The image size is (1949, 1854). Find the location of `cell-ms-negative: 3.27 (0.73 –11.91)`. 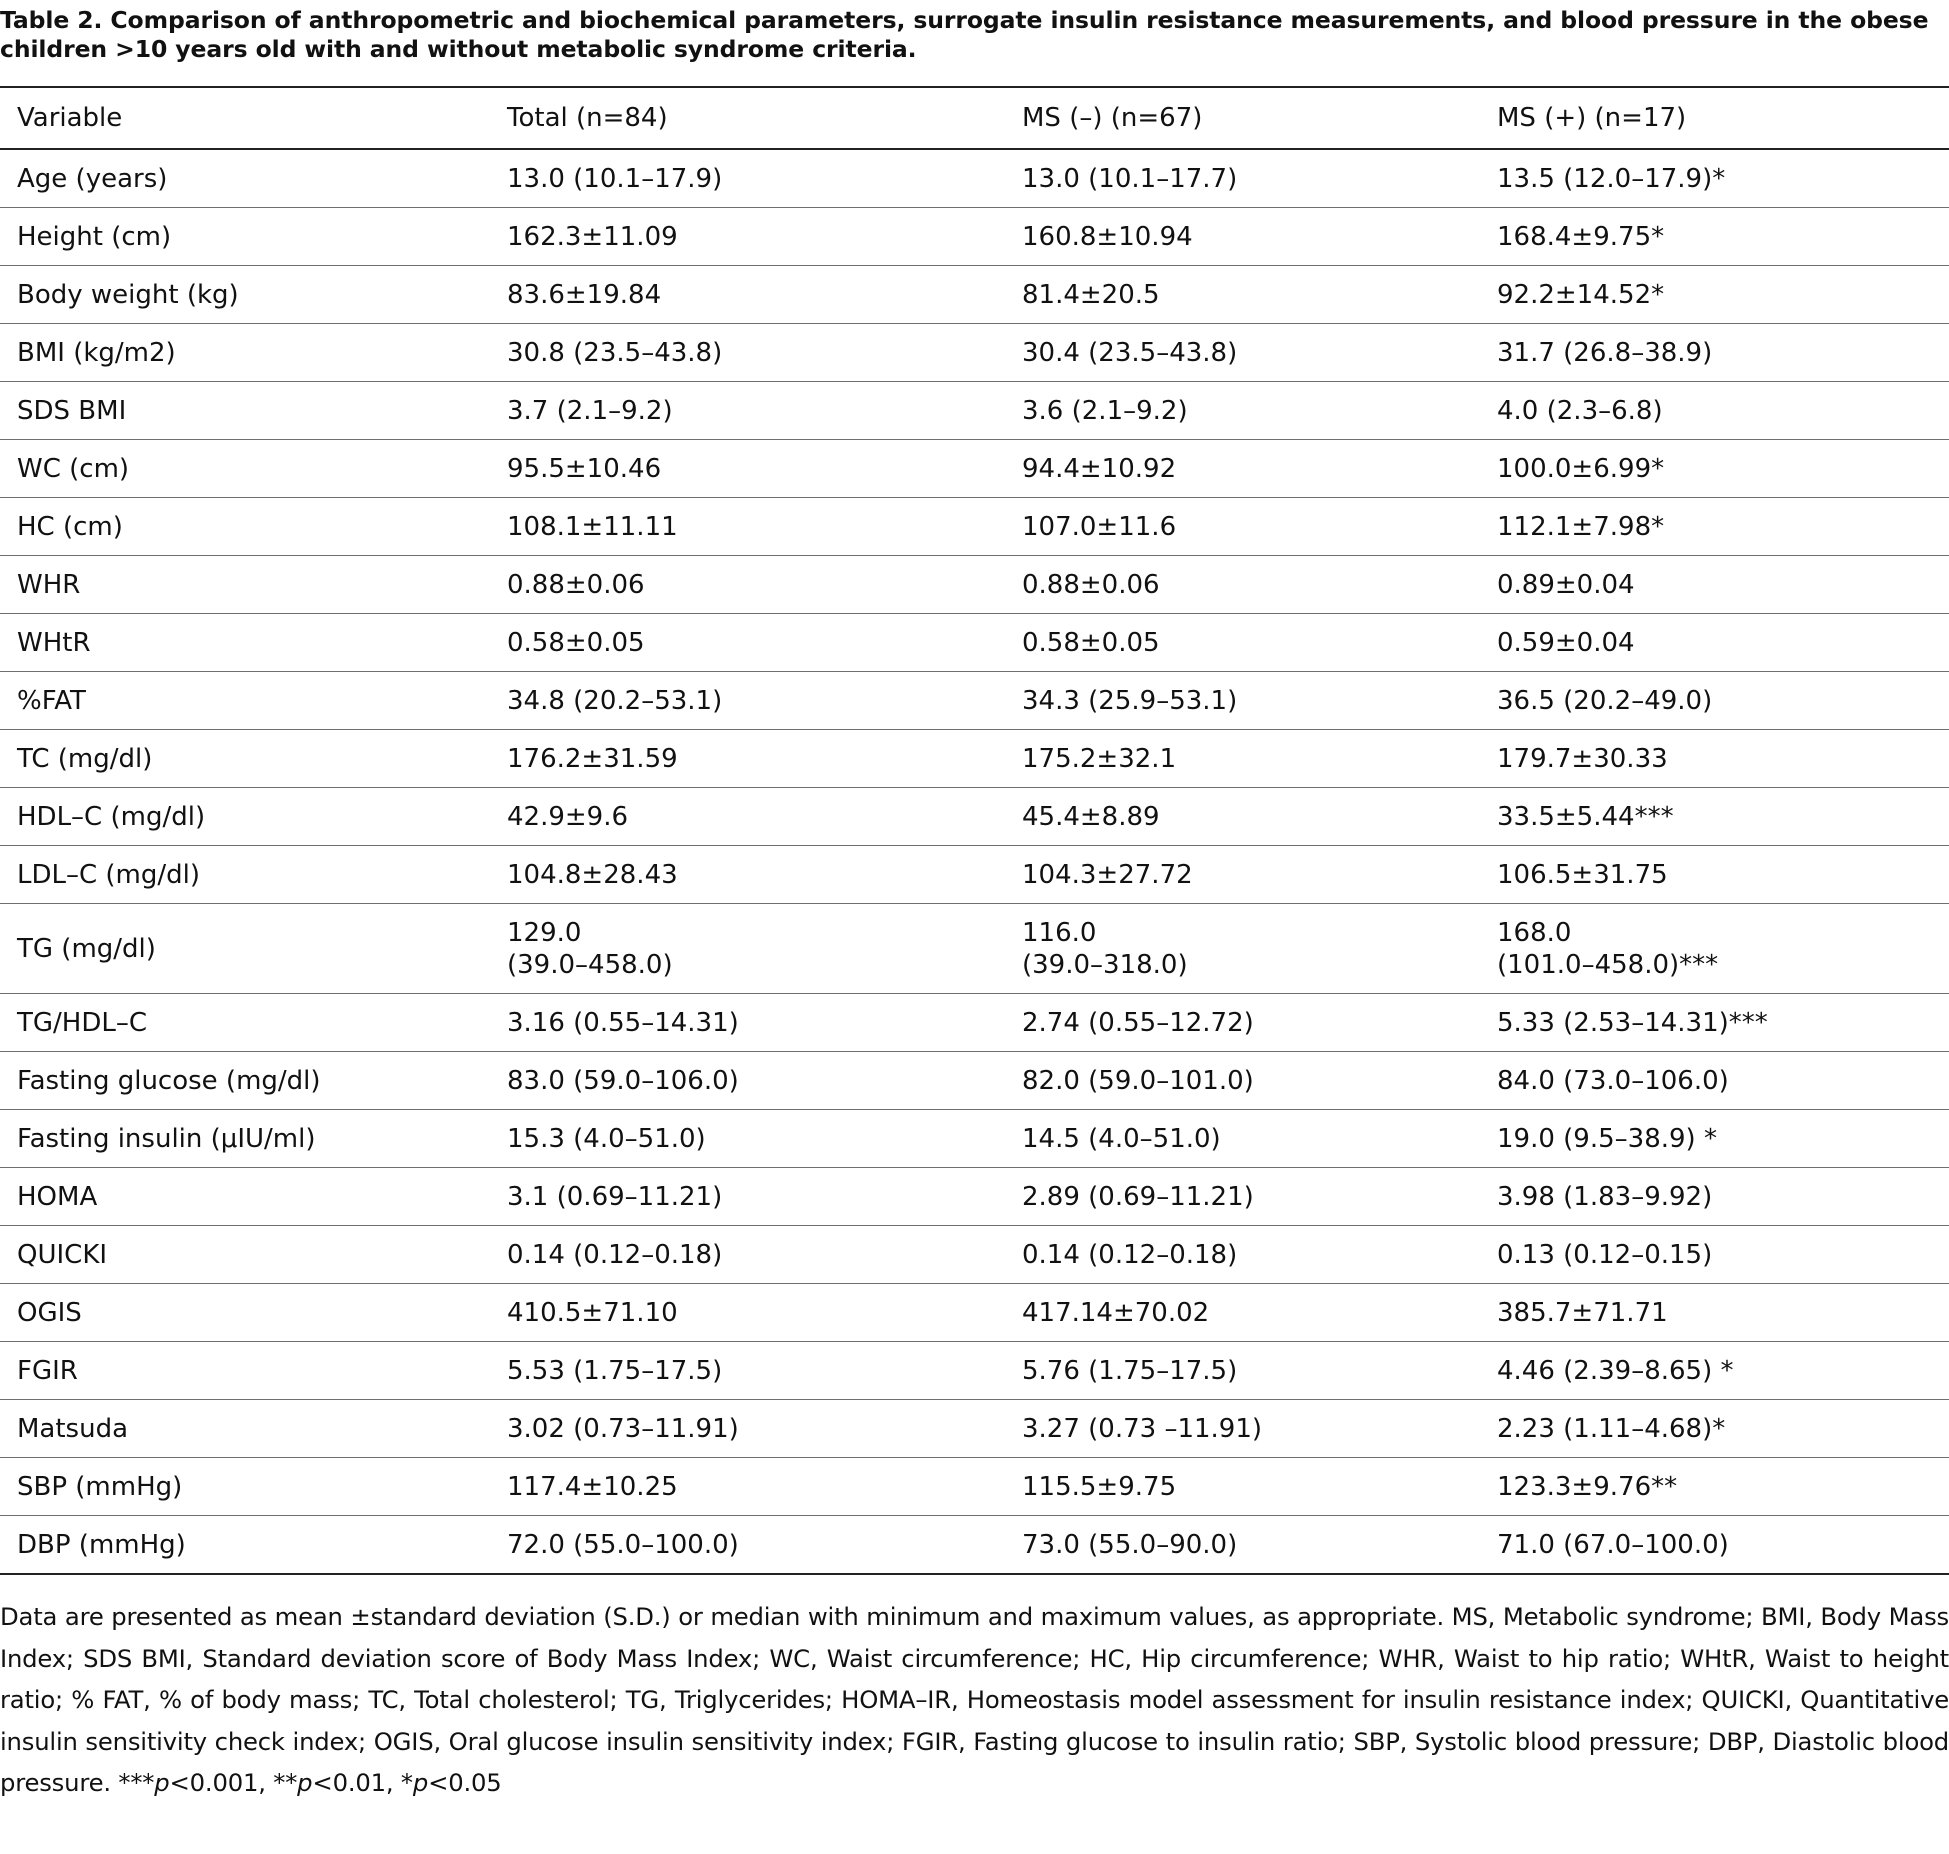

cell-ms-negative: 3.27 (0.73 –11.91) is located at coordinates (1242, 1428).